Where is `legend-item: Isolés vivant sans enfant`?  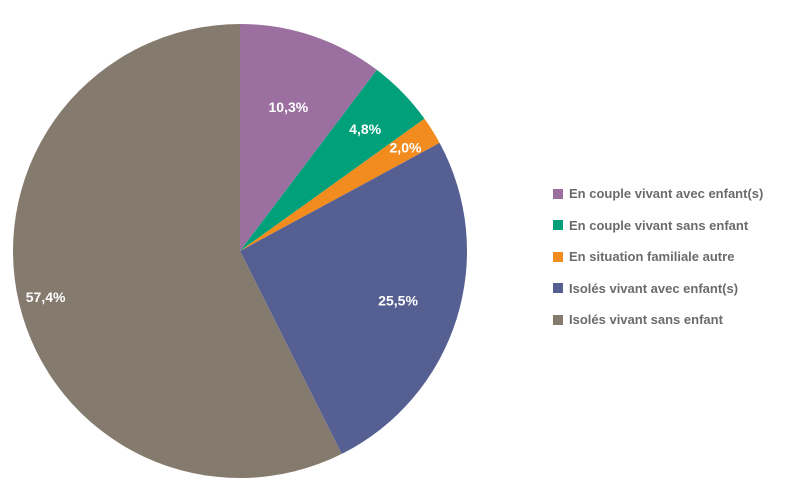
legend-item: Isolés vivant sans enfant is located at coordinates (658, 320).